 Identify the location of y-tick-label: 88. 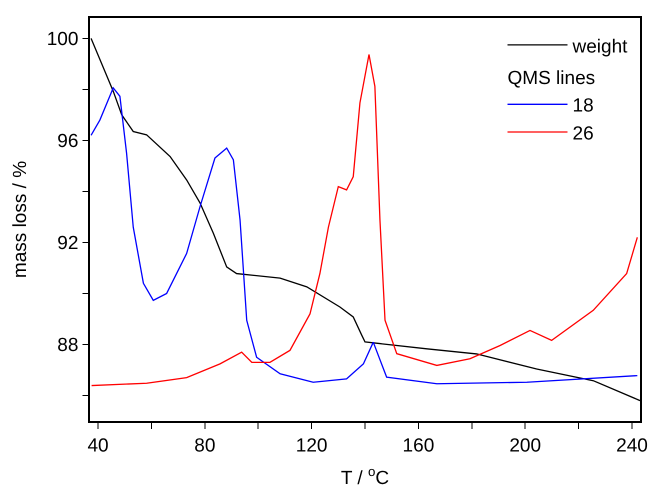
(67, 345).